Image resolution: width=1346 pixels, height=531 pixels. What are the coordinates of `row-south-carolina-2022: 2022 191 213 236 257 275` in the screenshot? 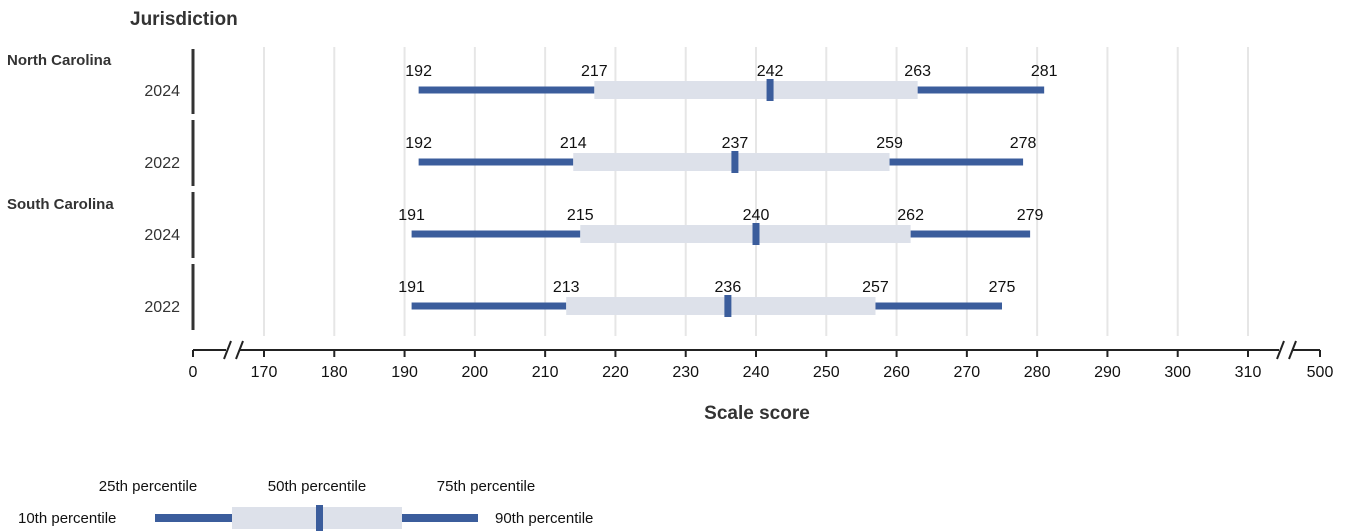 It's located at (579, 297).